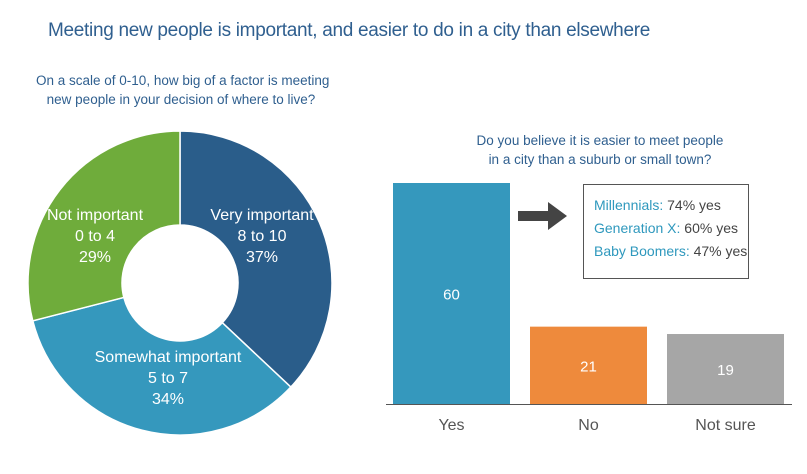 The width and height of the screenshot is (807, 474). I want to click on callout-millennials: Millennials: 74% yes, so click(671, 205).